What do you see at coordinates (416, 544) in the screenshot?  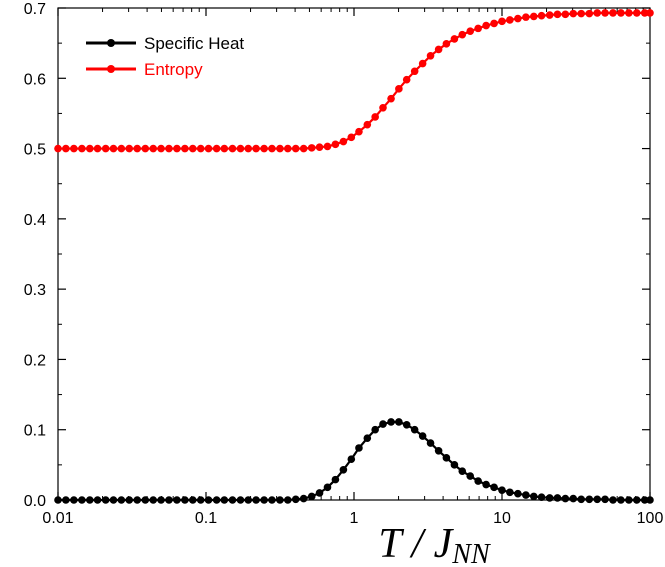 I see `x-axis-label-main: T / J` at bounding box center [416, 544].